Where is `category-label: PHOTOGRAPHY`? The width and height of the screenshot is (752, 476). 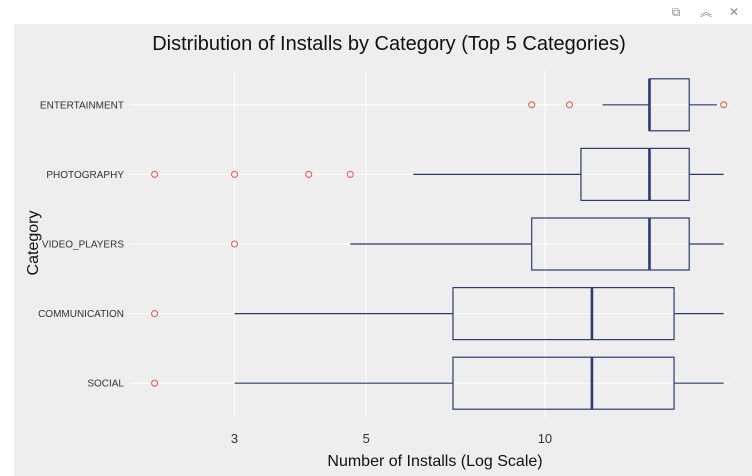 category-label: PHOTOGRAPHY is located at coordinates (85, 175).